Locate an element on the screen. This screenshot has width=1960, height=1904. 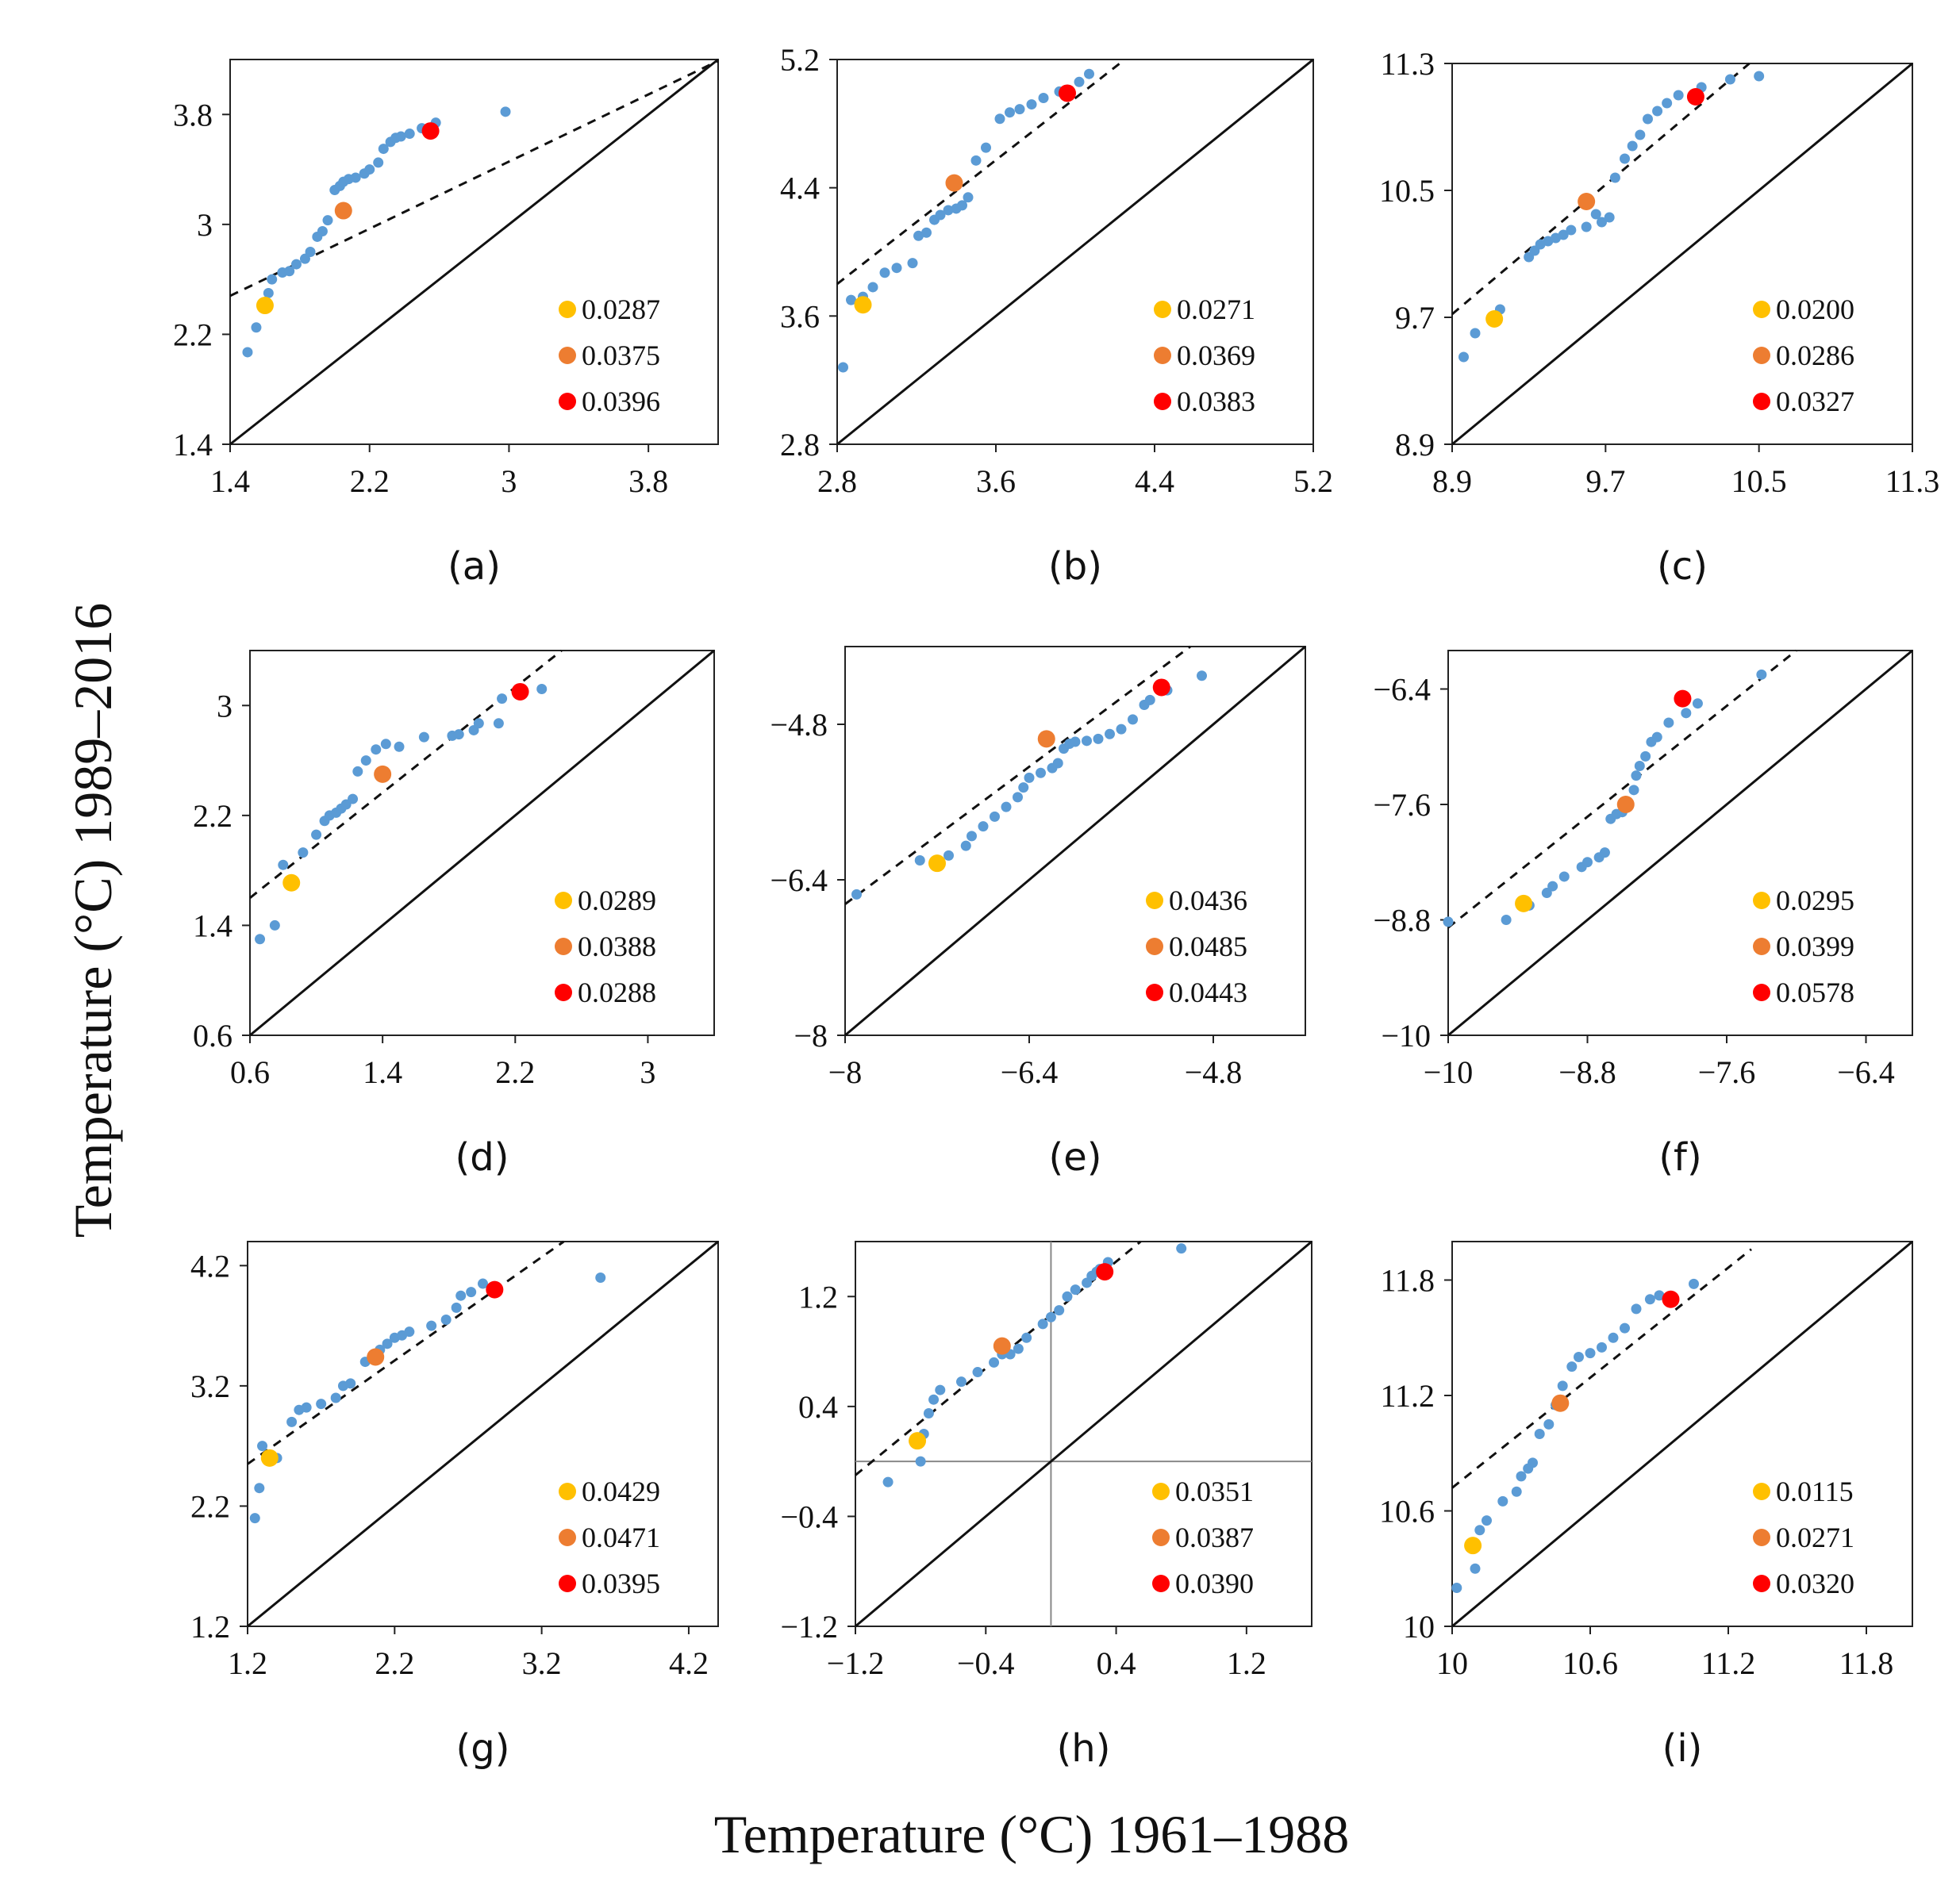
x-tick-label: 2.2 is located at coordinates (370, 481).